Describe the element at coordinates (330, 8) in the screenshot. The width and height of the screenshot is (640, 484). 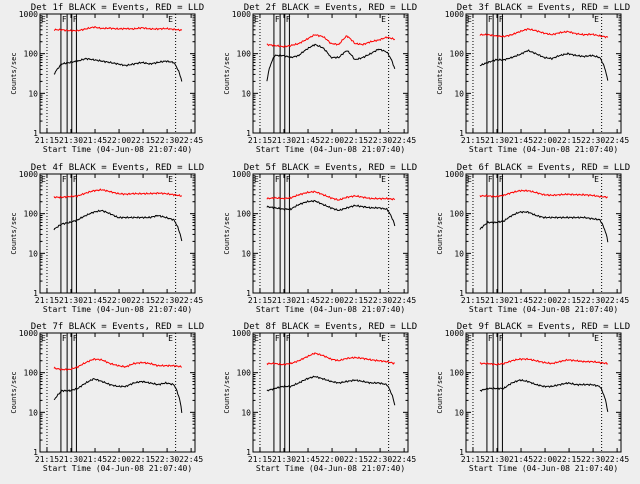
I see `panel-title: Det 2f BLACK = Events, RED = LLD` at that location.